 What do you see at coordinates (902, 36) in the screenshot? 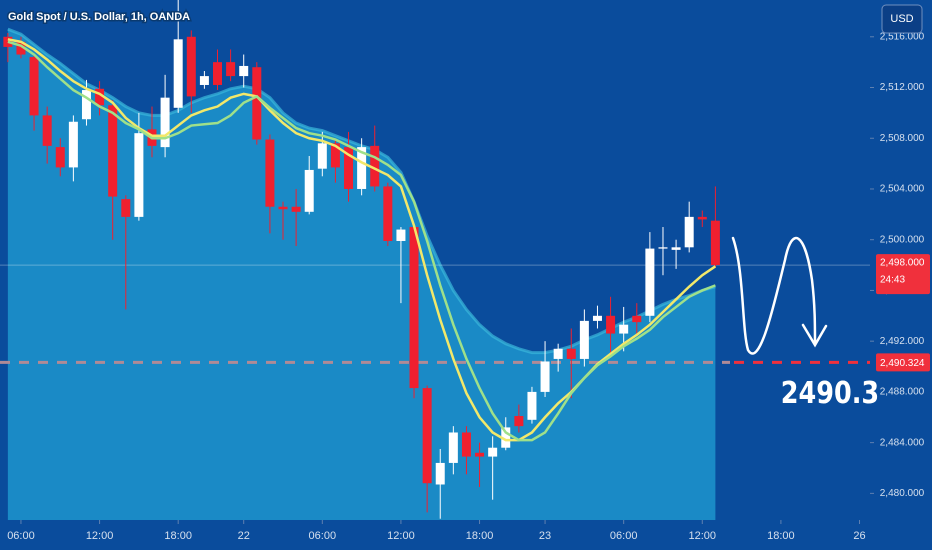
I see `y-tick-label: 2,516.000` at bounding box center [902, 36].